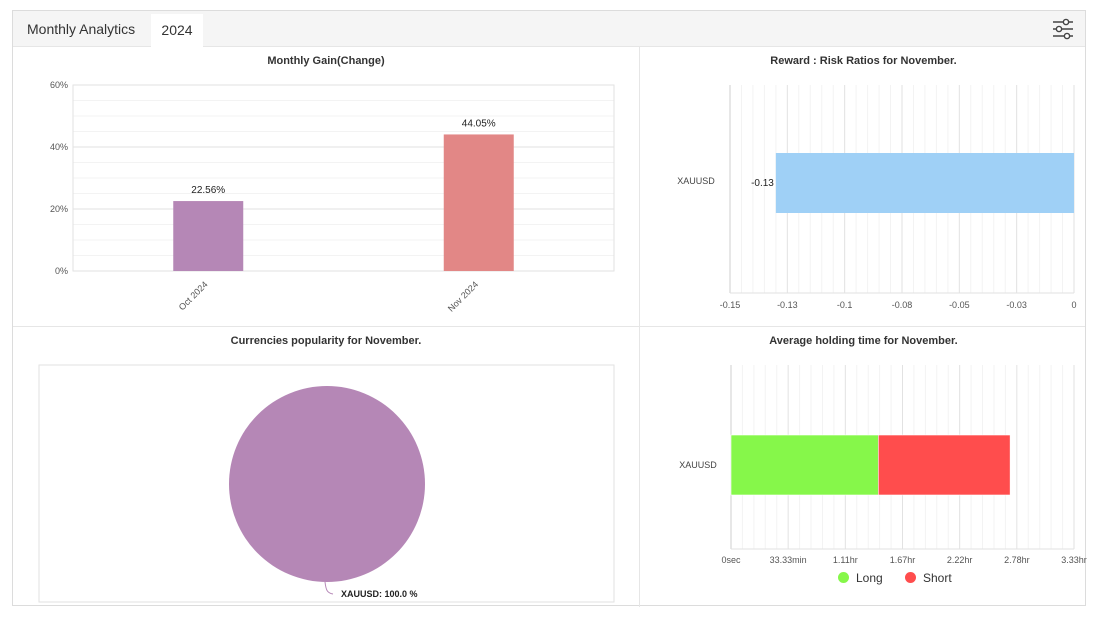  I want to click on pie-slice-label: XAUUSD: 100.0 %, so click(379, 594).